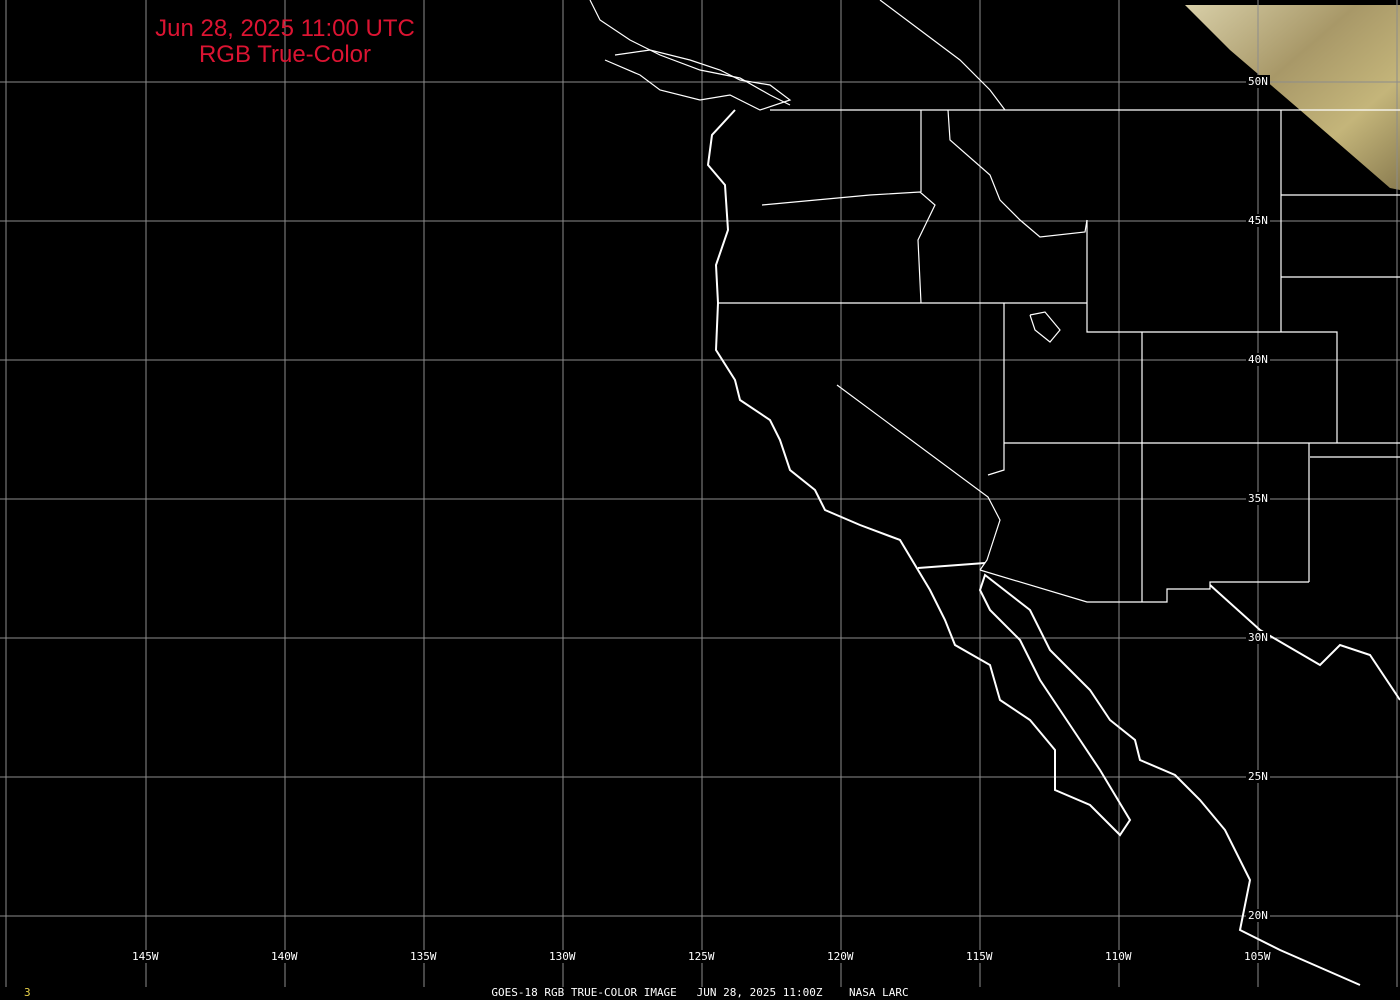  What do you see at coordinates (27, 992) in the screenshot?
I see `frame-number: 3` at bounding box center [27, 992].